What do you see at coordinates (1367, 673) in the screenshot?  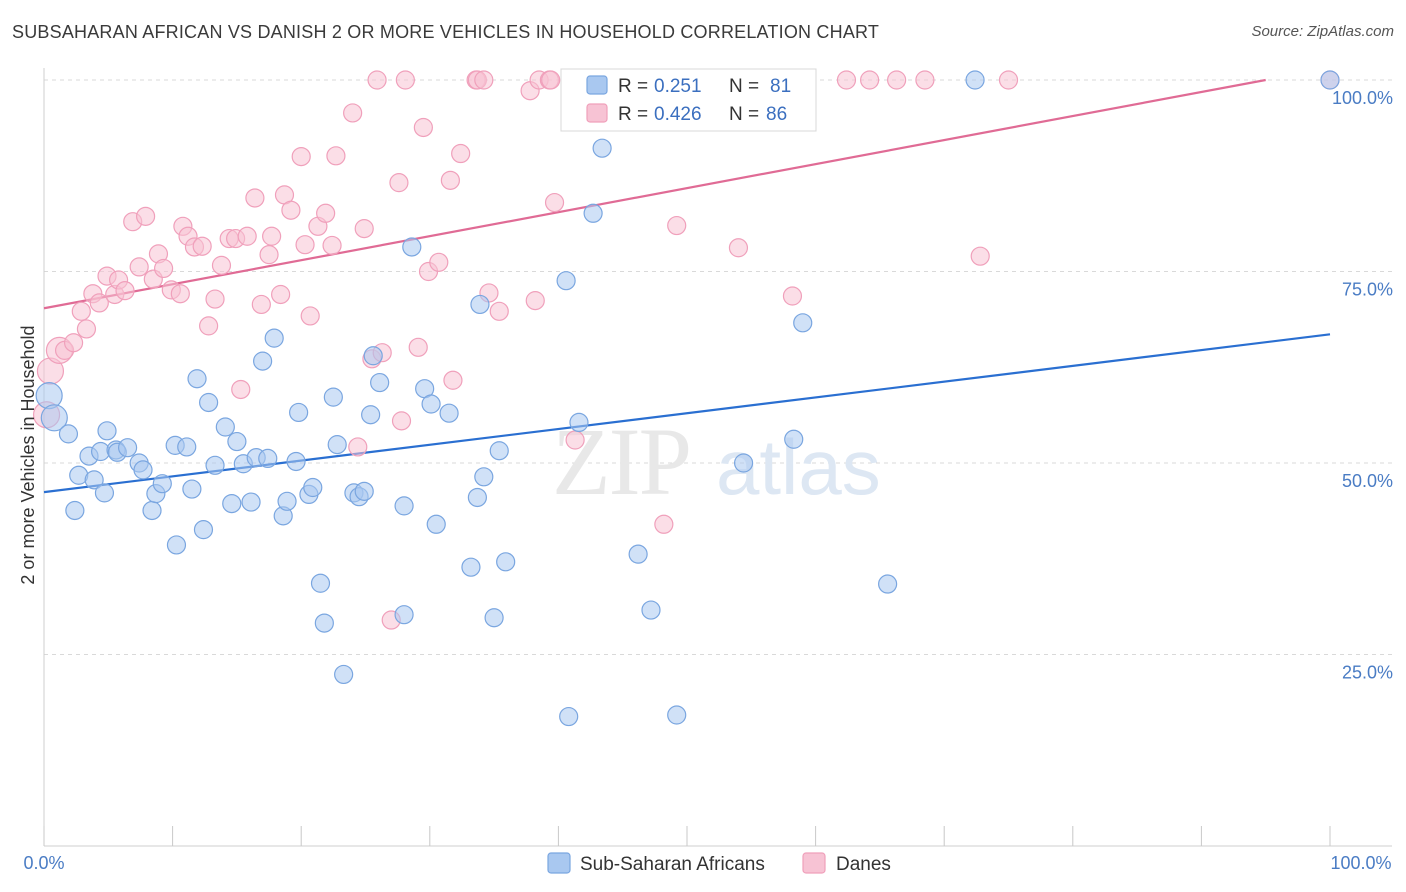 I see `y-tick-label: 25.0%` at bounding box center [1367, 673].